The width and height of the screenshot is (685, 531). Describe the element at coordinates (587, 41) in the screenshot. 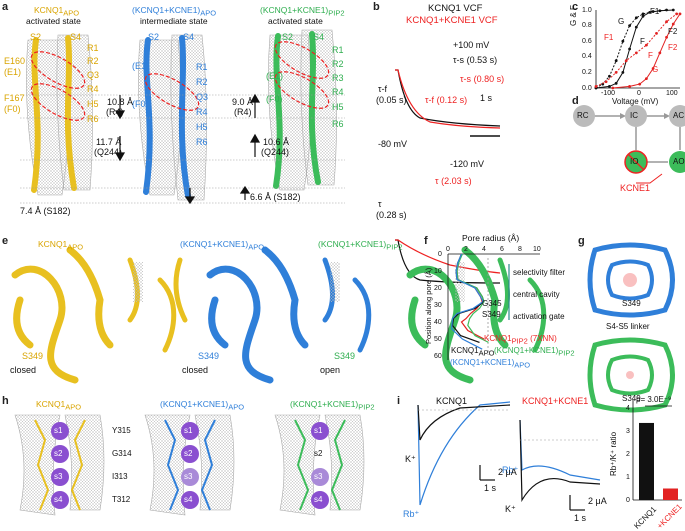

I see `c-ytick-3: 0.6` at that location.